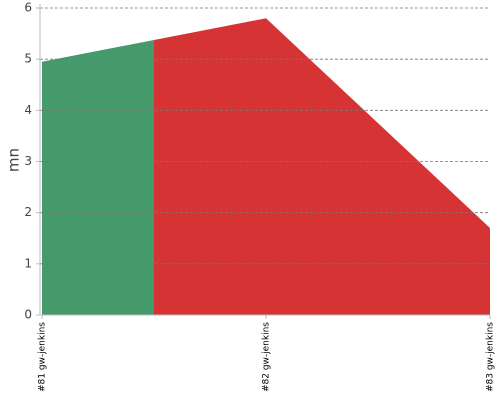 The image size is (500, 400). I want to click on x-tick-label: #83 gw-jenkins, so click(491, 357).